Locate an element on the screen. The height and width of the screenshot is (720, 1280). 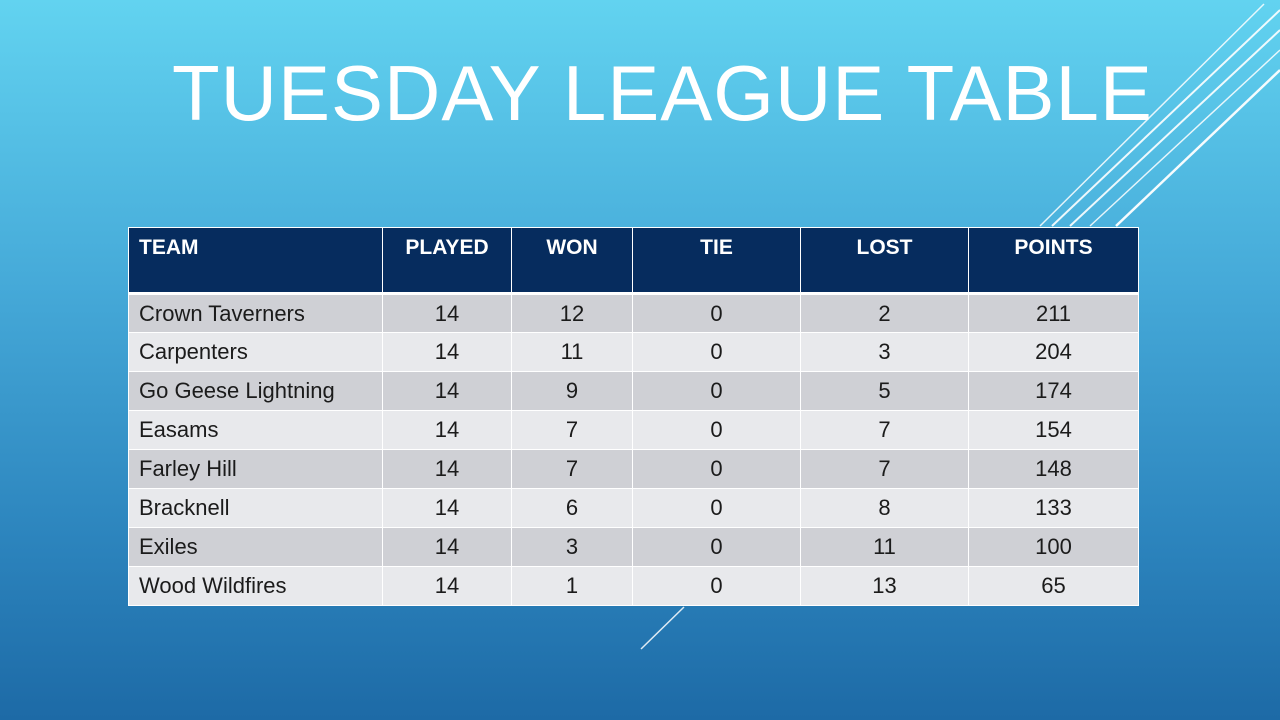
header-team: TEAM is located at coordinates (255, 261).